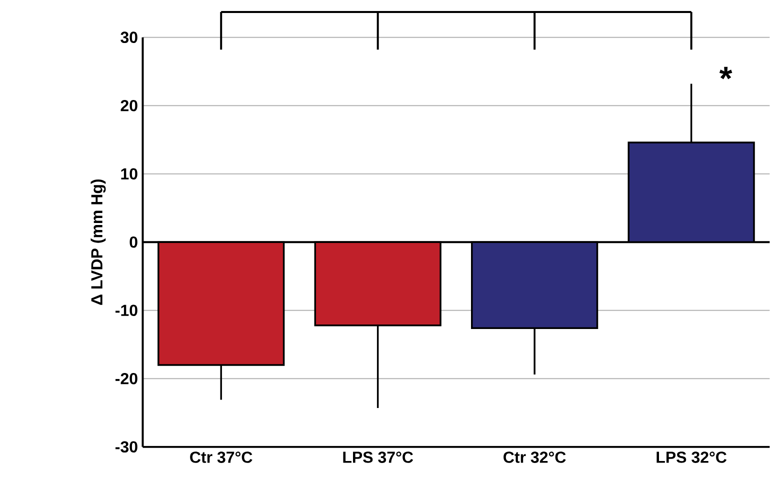 The height and width of the screenshot is (490, 771). I want to click on x-tick-label: Ctr 37°C, so click(221, 458).